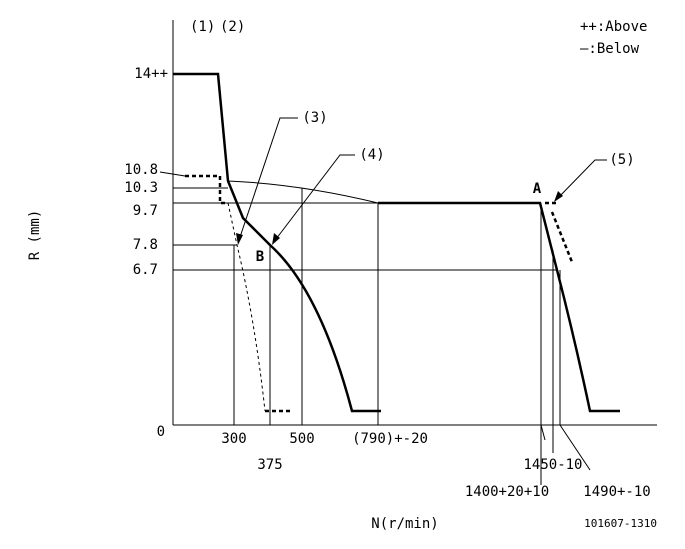  What do you see at coordinates (421, 181) in the screenshot?
I see `leaders` at bounding box center [421, 181].